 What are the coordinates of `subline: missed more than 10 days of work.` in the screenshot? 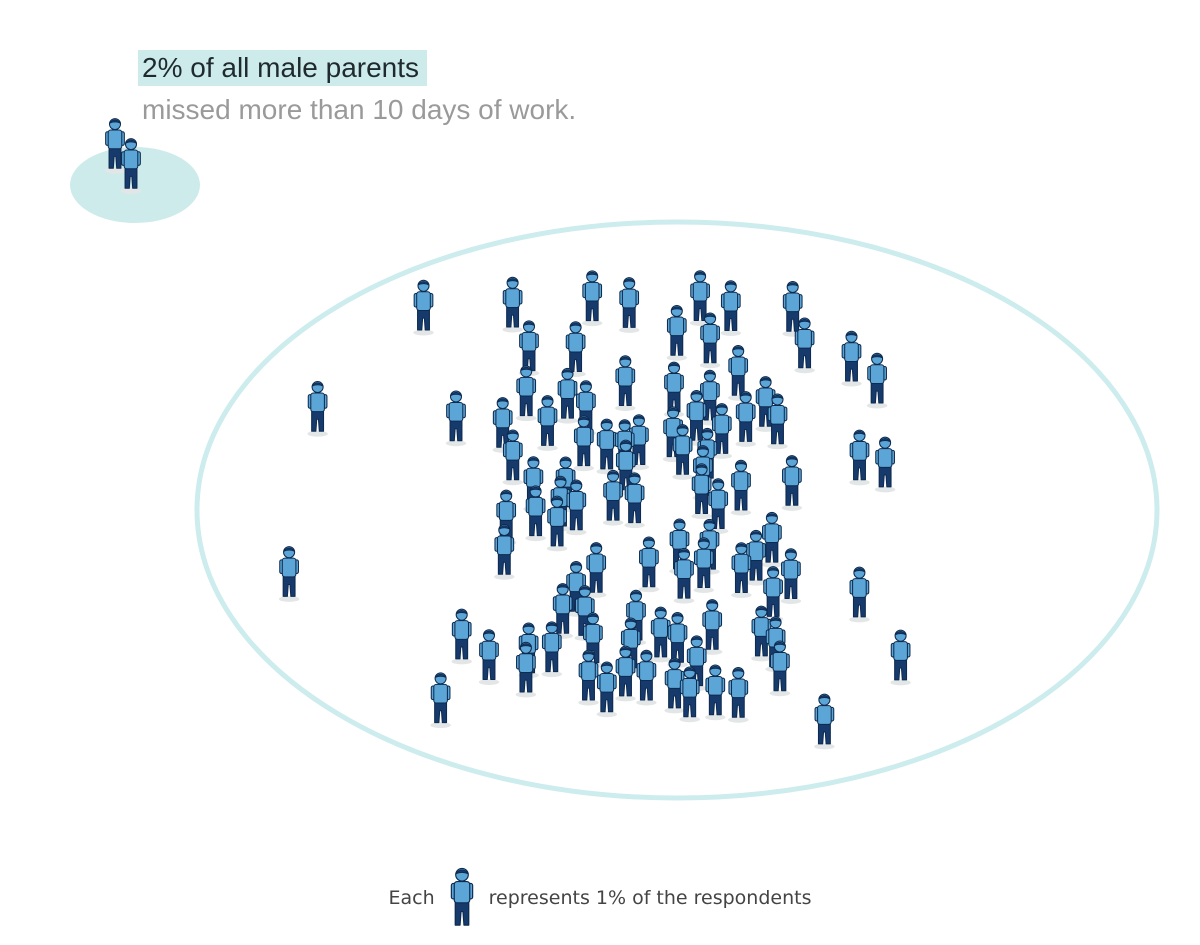 It's located at (359, 109).